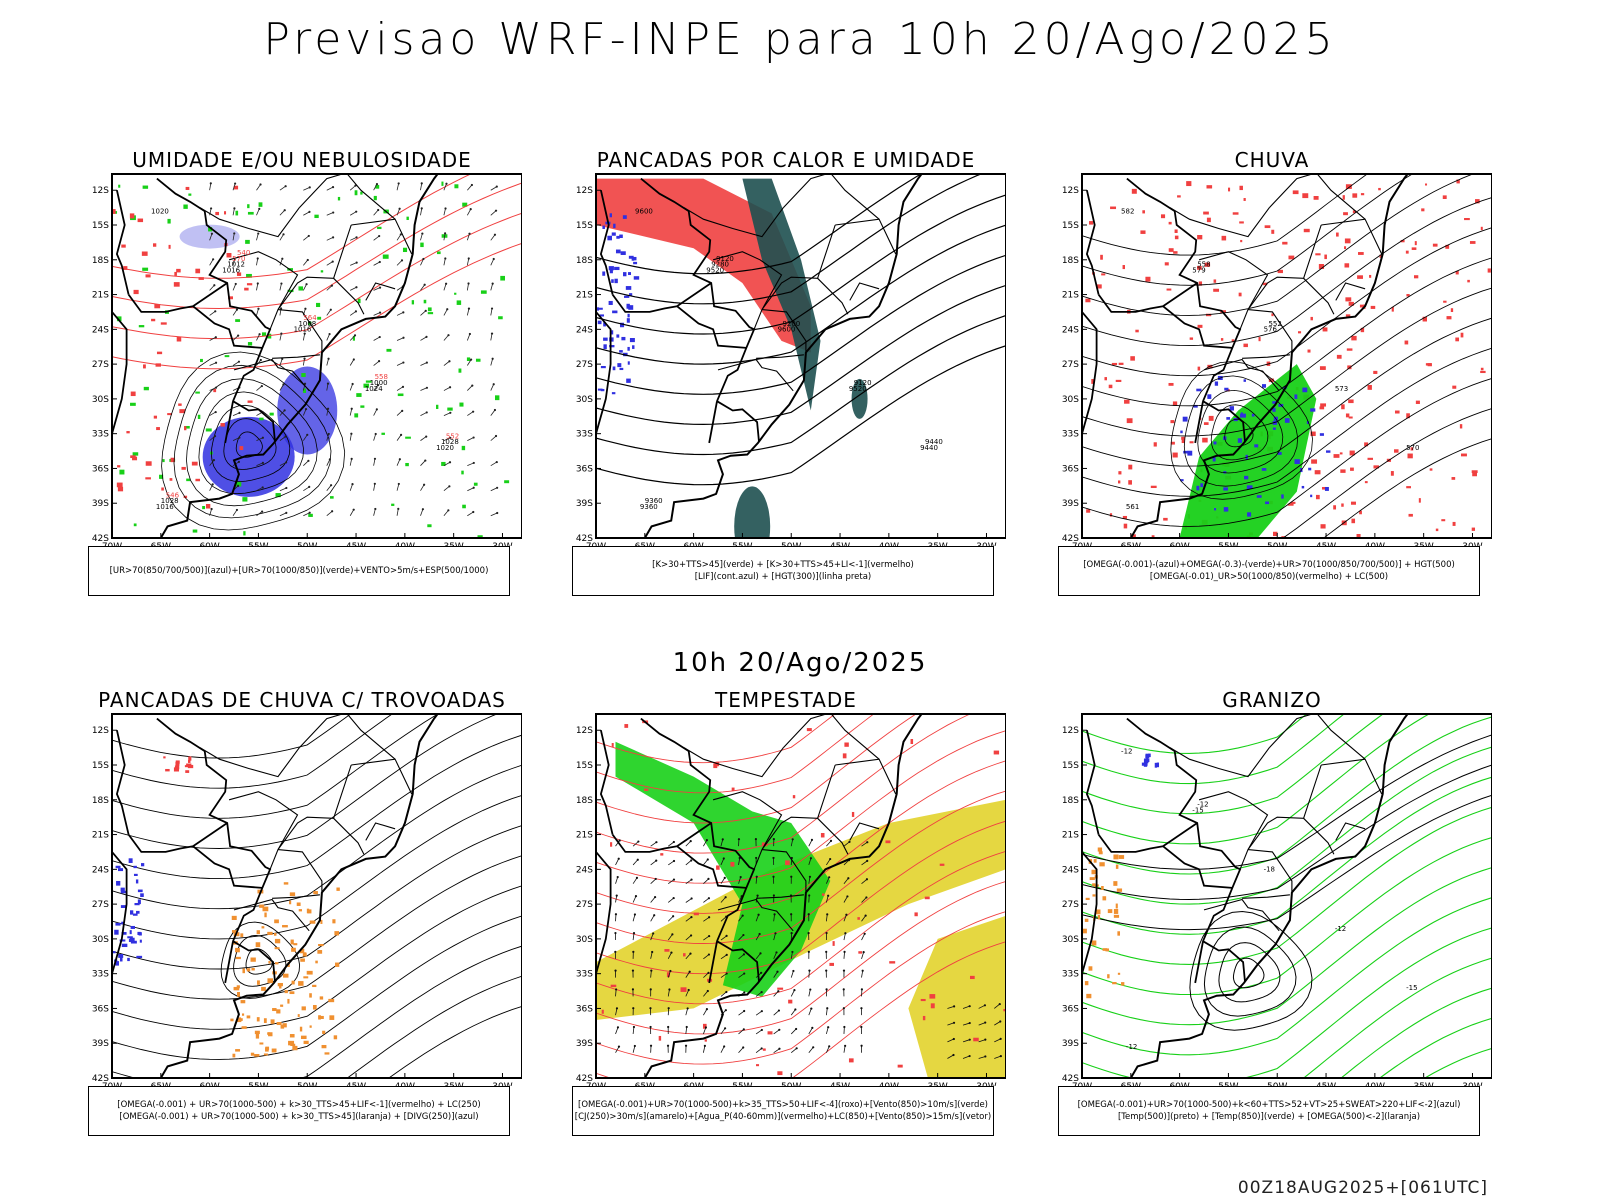 The image size is (1600, 1200). Describe the element at coordinates (801, 896) in the screenshot. I see `plot-area` at that location.